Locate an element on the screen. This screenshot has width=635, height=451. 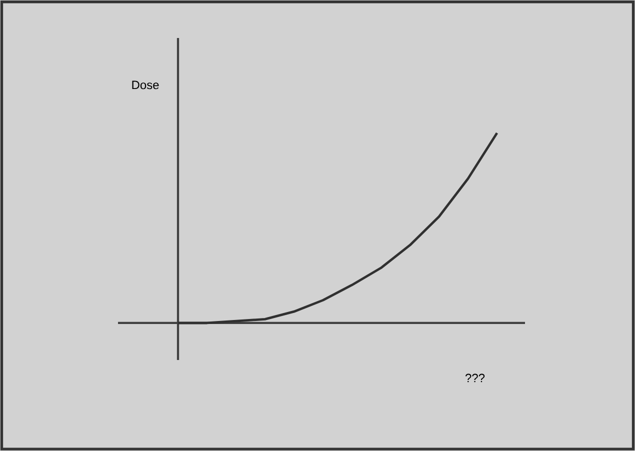
x-axis-title: ??? is located at coordinates (475, 378).